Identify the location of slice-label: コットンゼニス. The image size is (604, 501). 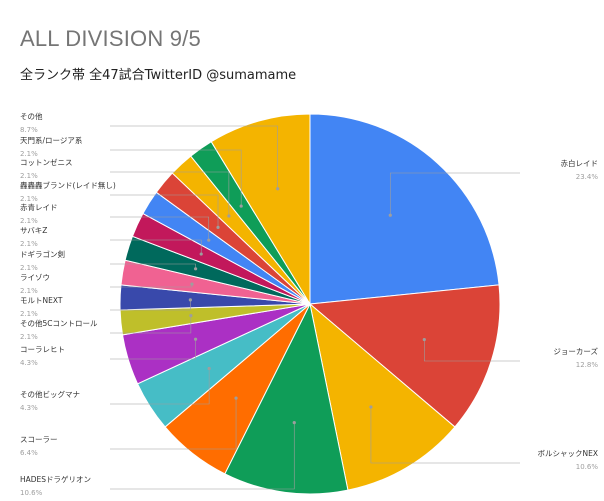
(46, 162).